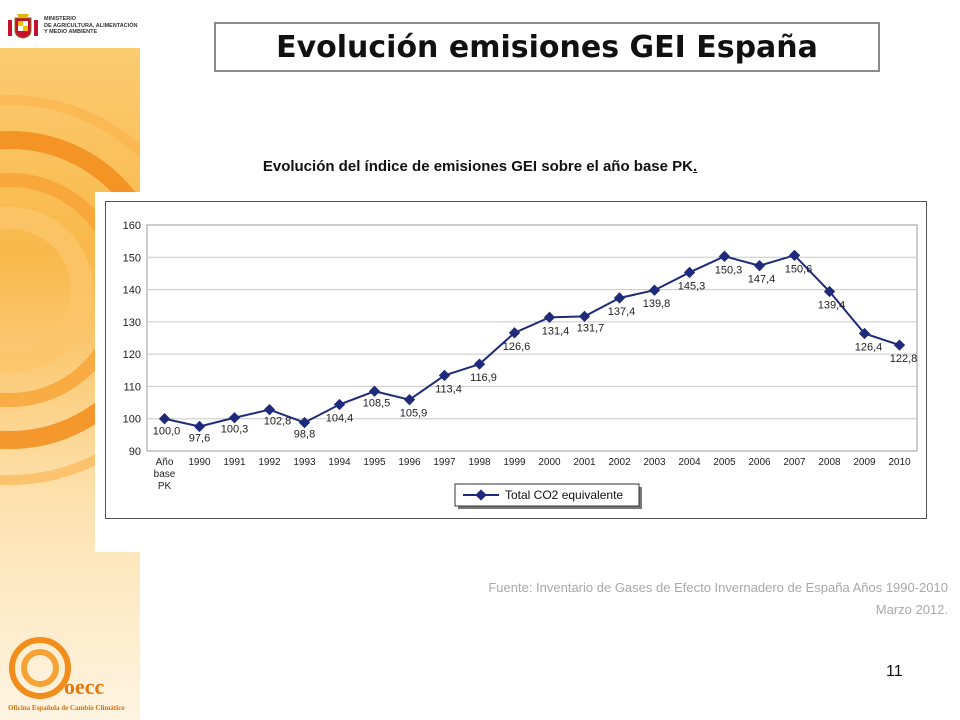 The width and height of the screenshot is (960, 720). Describe the element at coordinates (84, 686) in the screenshot. I see `oecc-name: oecc` at that location.